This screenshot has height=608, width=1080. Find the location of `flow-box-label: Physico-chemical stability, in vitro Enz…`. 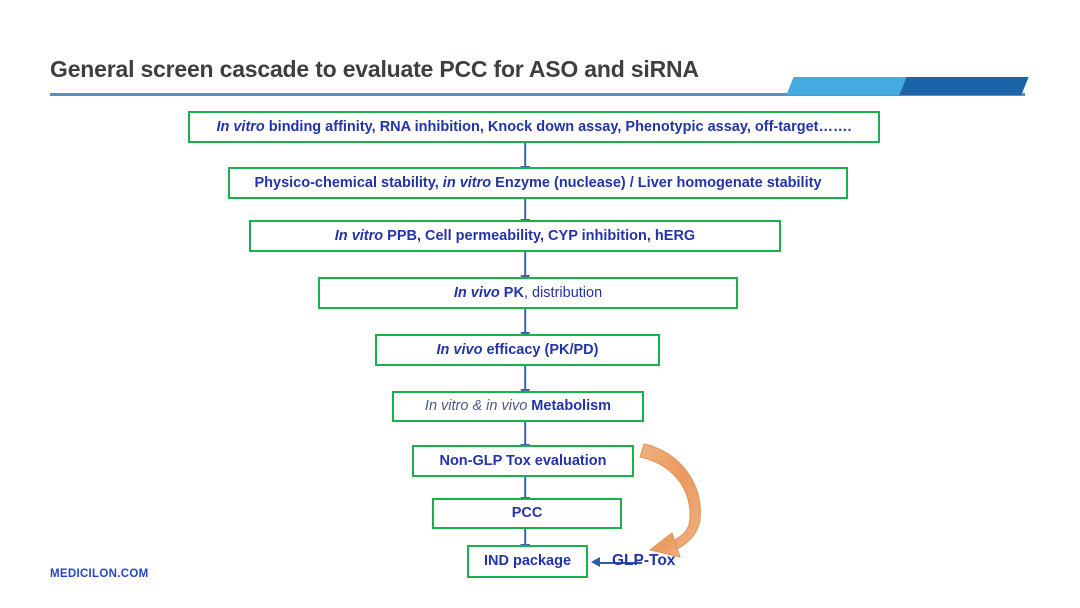

flow-box-label: Physico-chemical stability, in vitro Enz… is located at coordinates (537, 183).